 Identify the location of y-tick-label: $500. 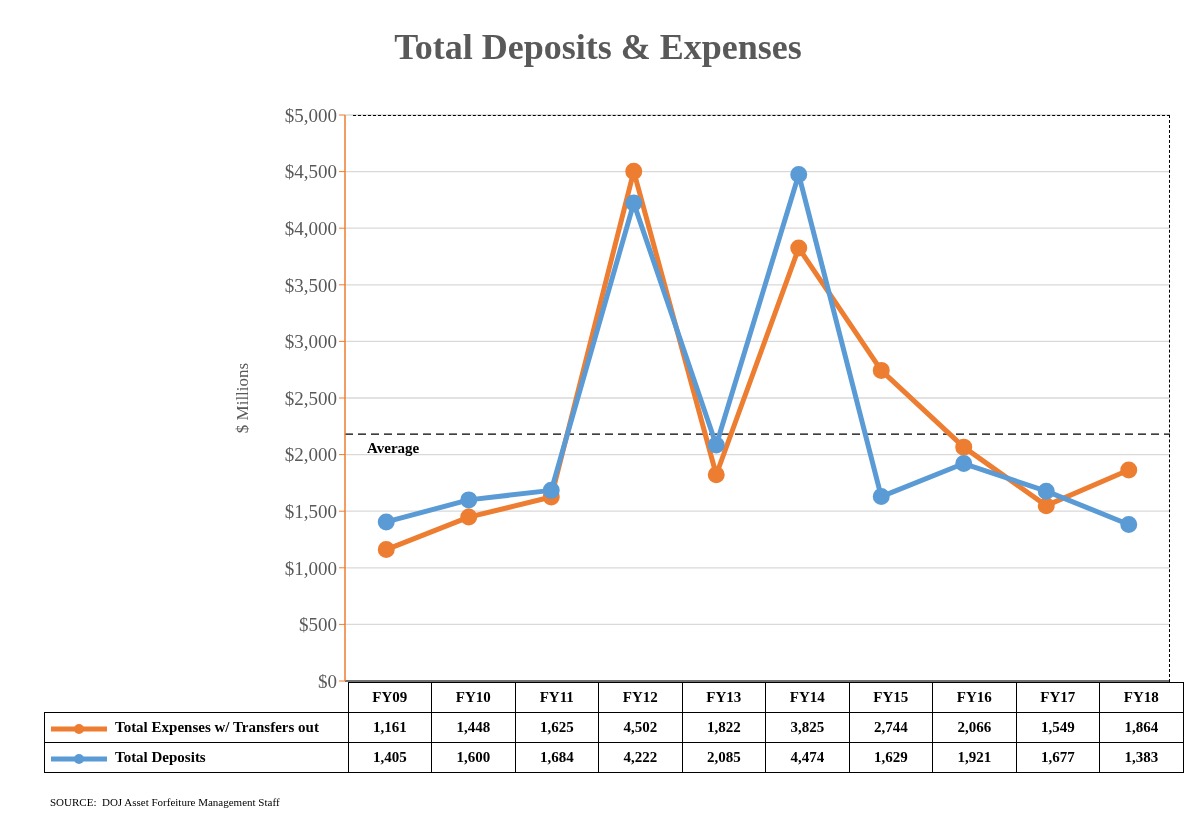
(318, 625).